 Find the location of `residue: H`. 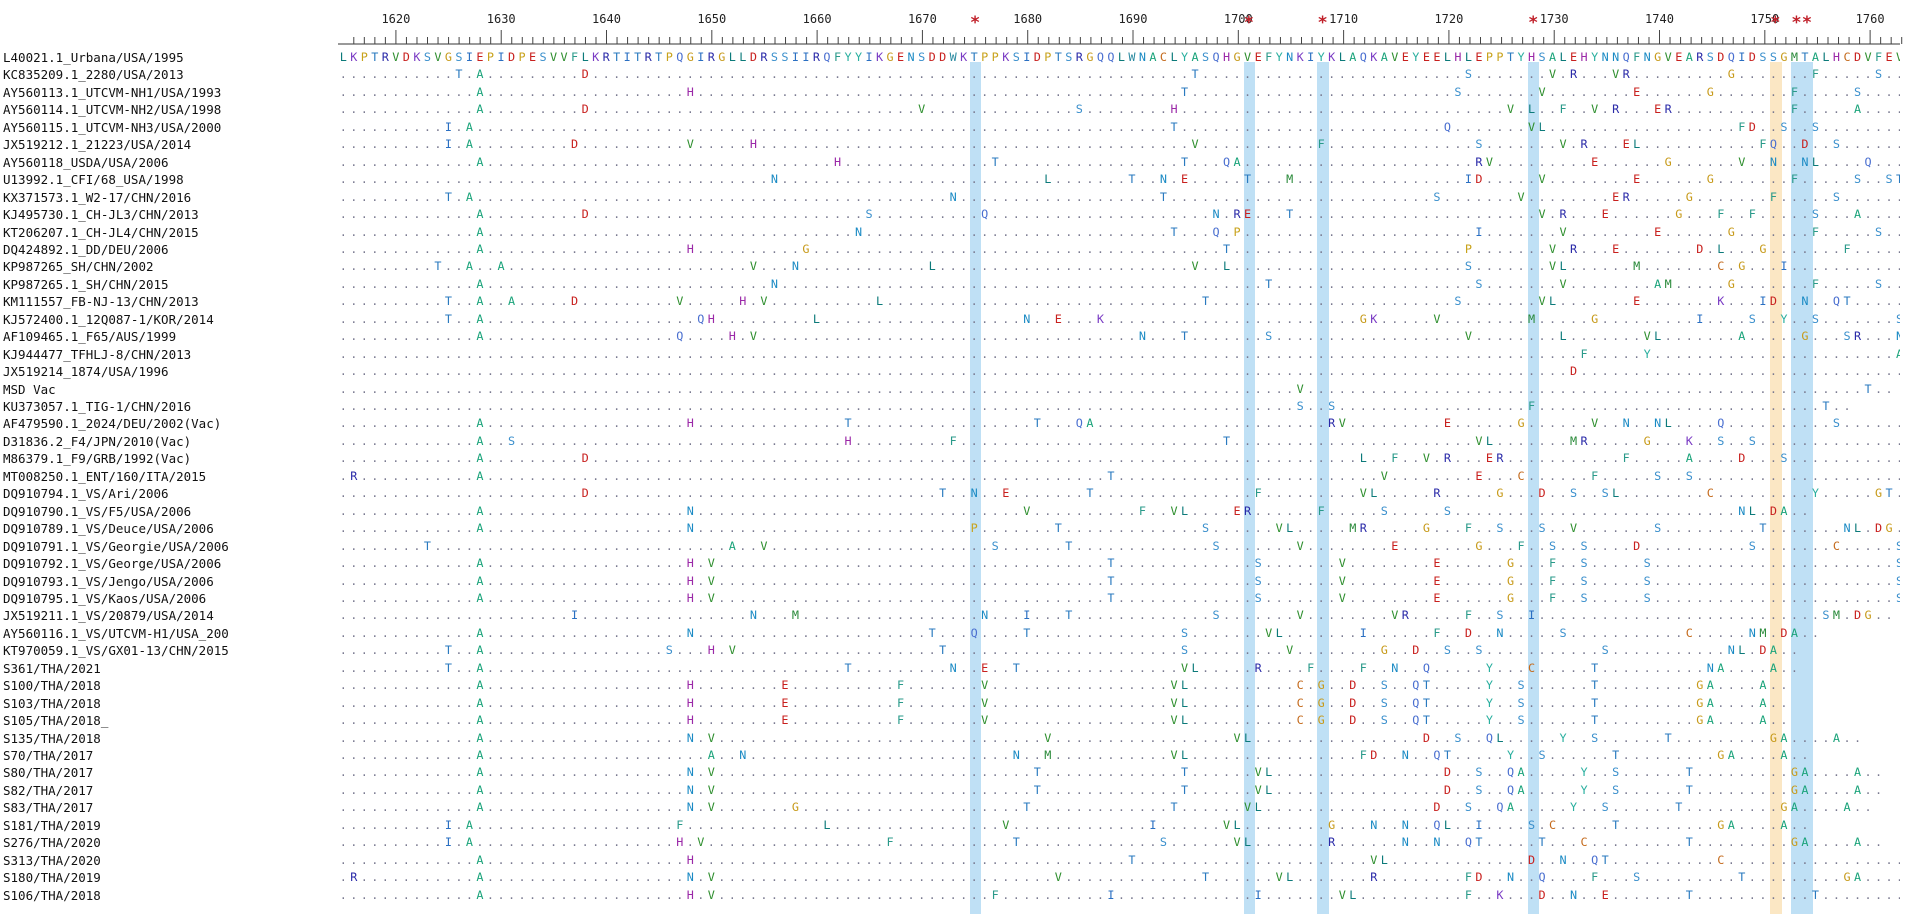

residue: H is located at coordinates (1584, 57).